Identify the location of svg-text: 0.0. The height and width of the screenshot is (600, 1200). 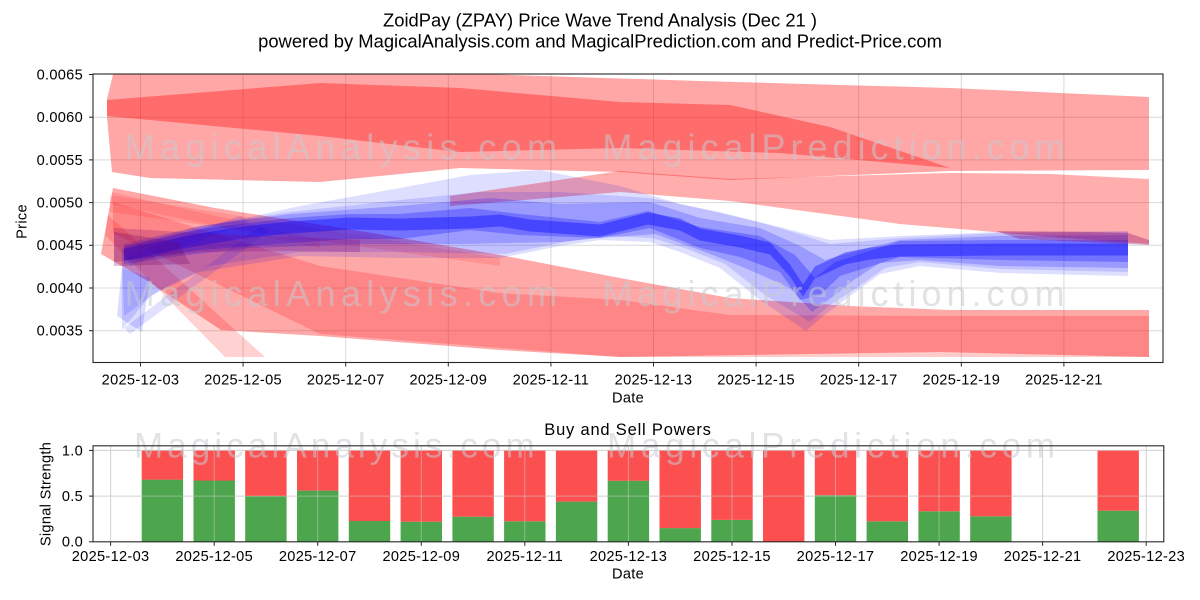
(72, 543).